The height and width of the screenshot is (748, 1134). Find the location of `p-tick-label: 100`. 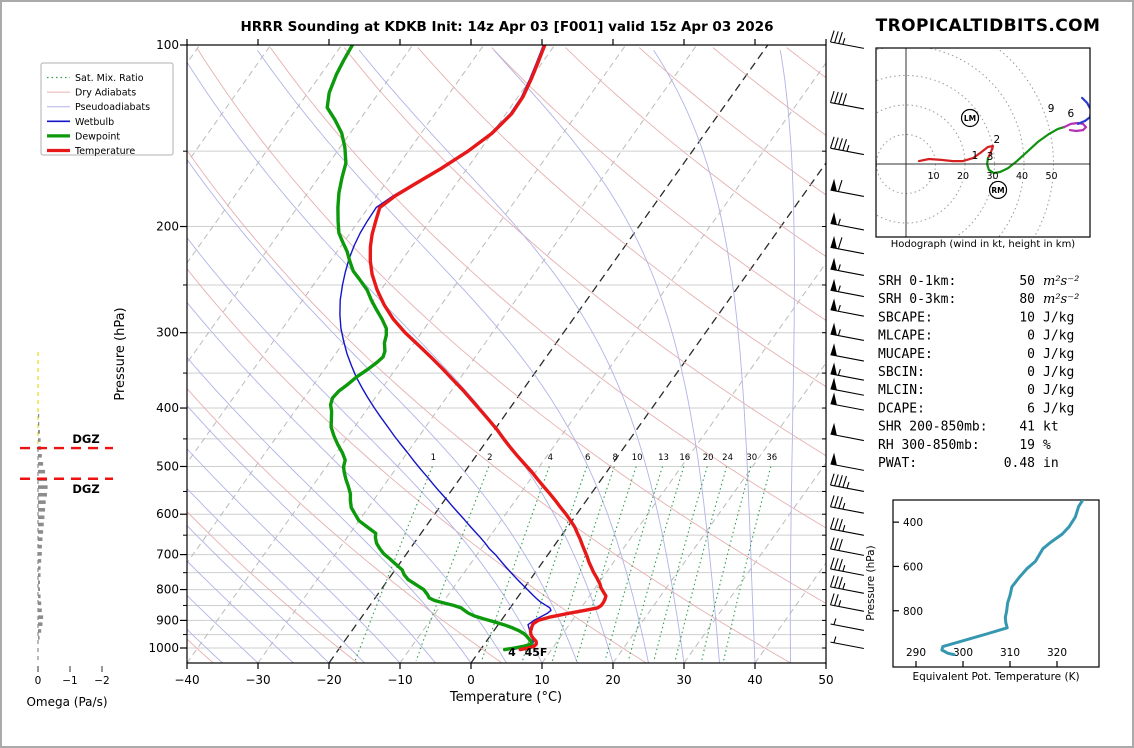

p-tick-label: 100 is located at coordinates (167, 45).